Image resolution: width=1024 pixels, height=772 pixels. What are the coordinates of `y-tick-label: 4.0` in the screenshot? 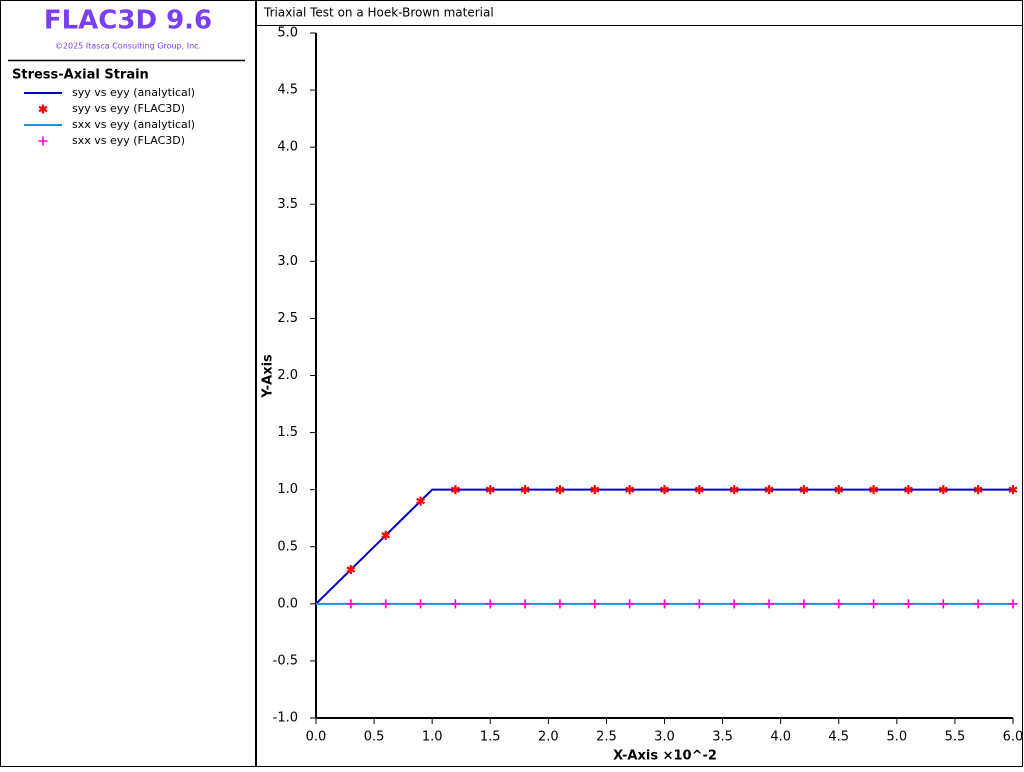 It's located at (287, 147).